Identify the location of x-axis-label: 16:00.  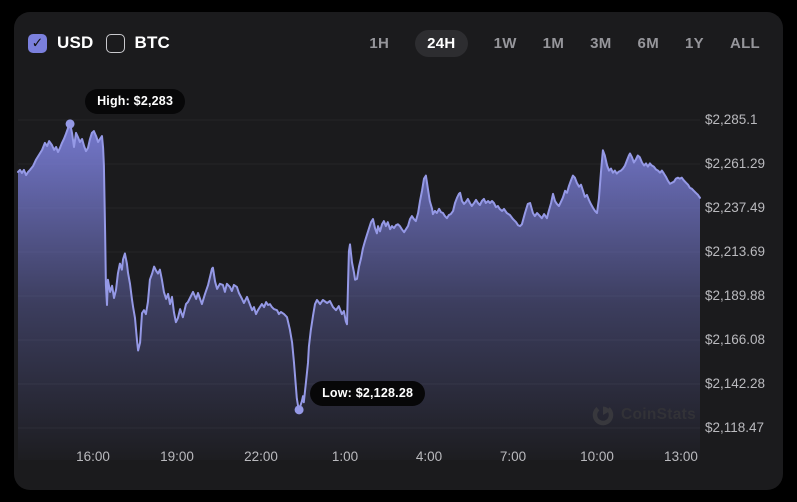
(93, 456).